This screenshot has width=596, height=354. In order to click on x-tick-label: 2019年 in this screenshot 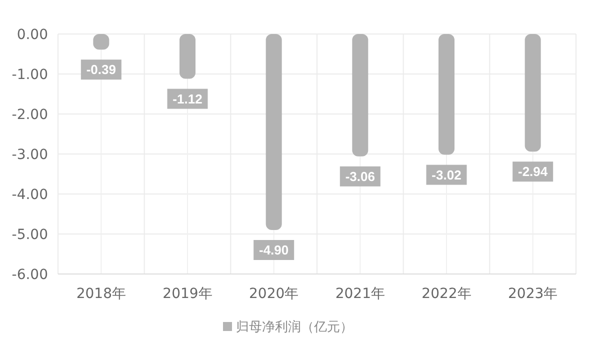, I will do `click(187, 294)`.